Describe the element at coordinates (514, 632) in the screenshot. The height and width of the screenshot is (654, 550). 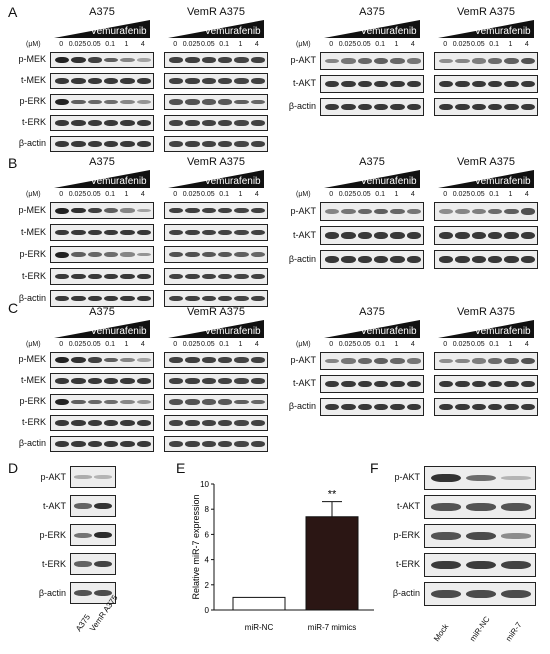
I see `panel-f-lane-label: miR-7` at that location.